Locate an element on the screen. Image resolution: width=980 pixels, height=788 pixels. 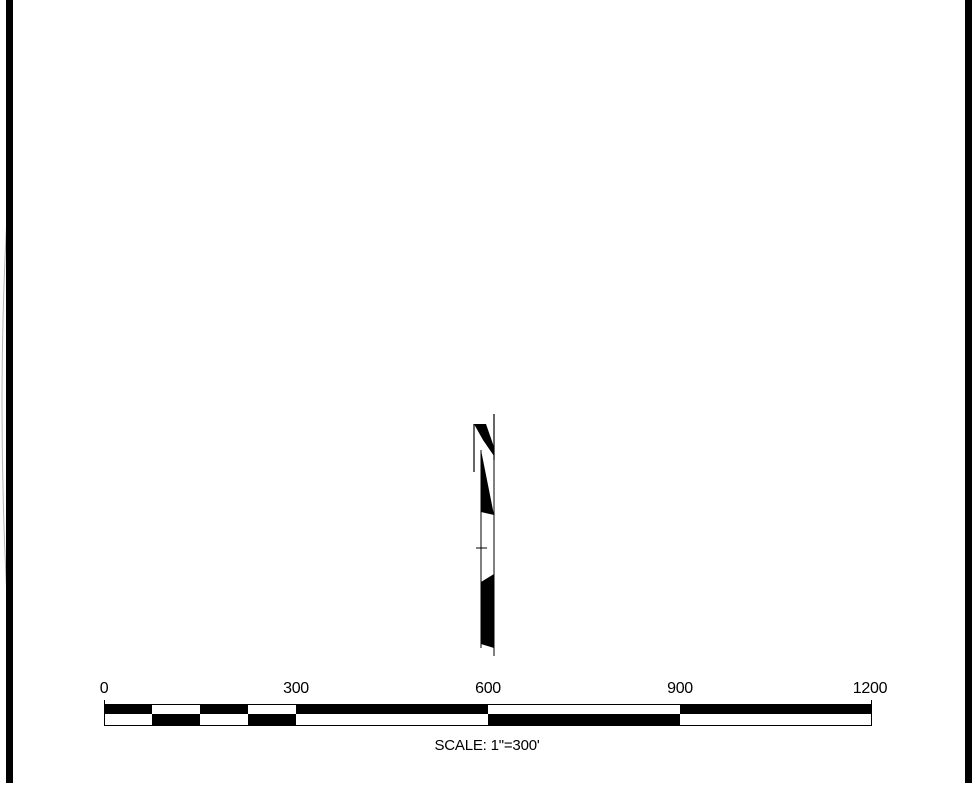
scale-tick-label-1200: 1200 is located at coordinates (870, 688).